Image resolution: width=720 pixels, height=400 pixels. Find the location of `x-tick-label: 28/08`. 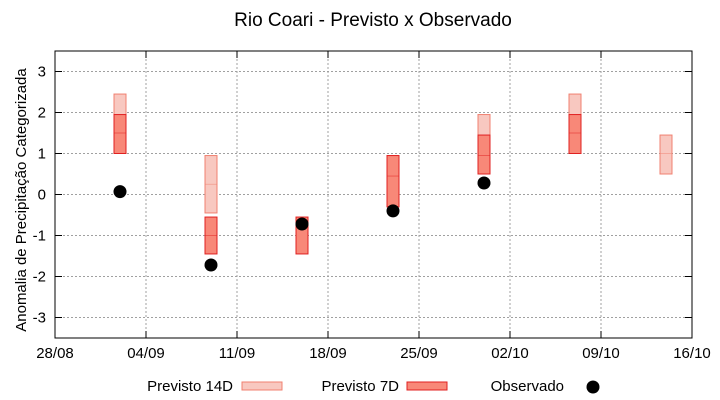

x-tick-label: 28/08 is located at coordinates (55, 353).